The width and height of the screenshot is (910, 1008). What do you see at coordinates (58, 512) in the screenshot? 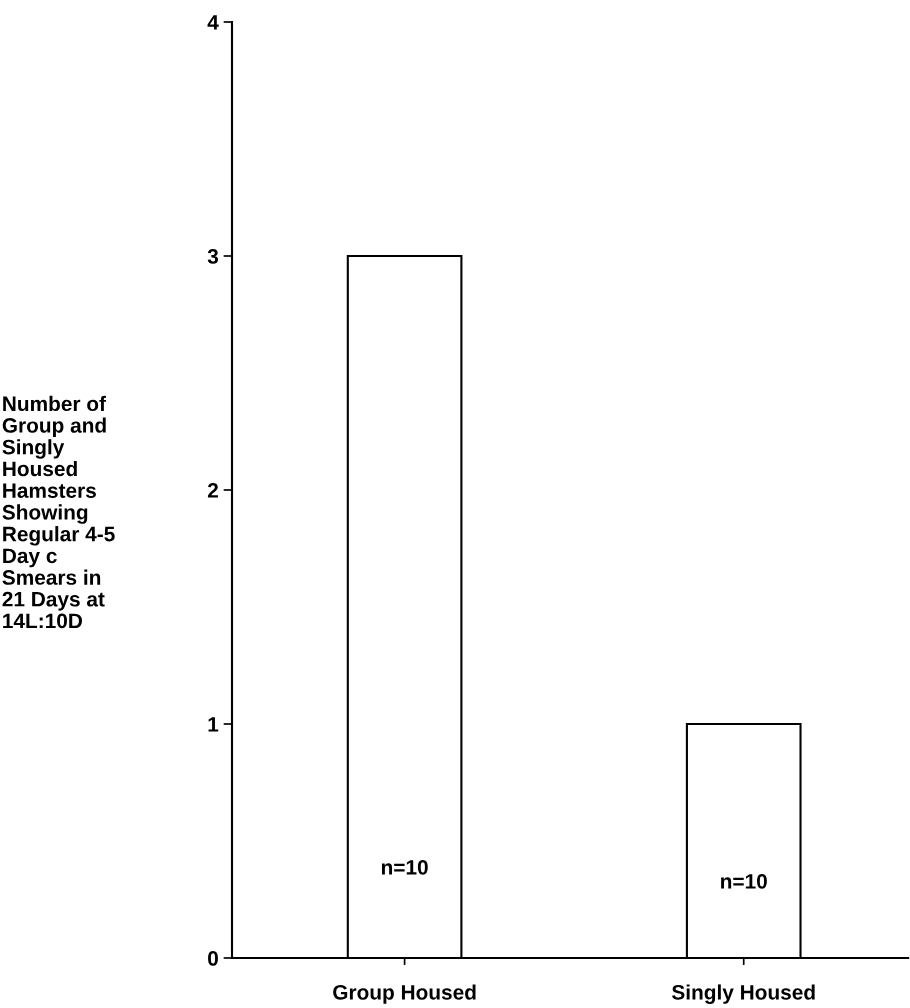
I see `text: Number of Group and Singly Housed Hamsters Showing Regular 4-5 Day c Smears in 21 Days at 14L:10D` at bounding box center [58, 512].